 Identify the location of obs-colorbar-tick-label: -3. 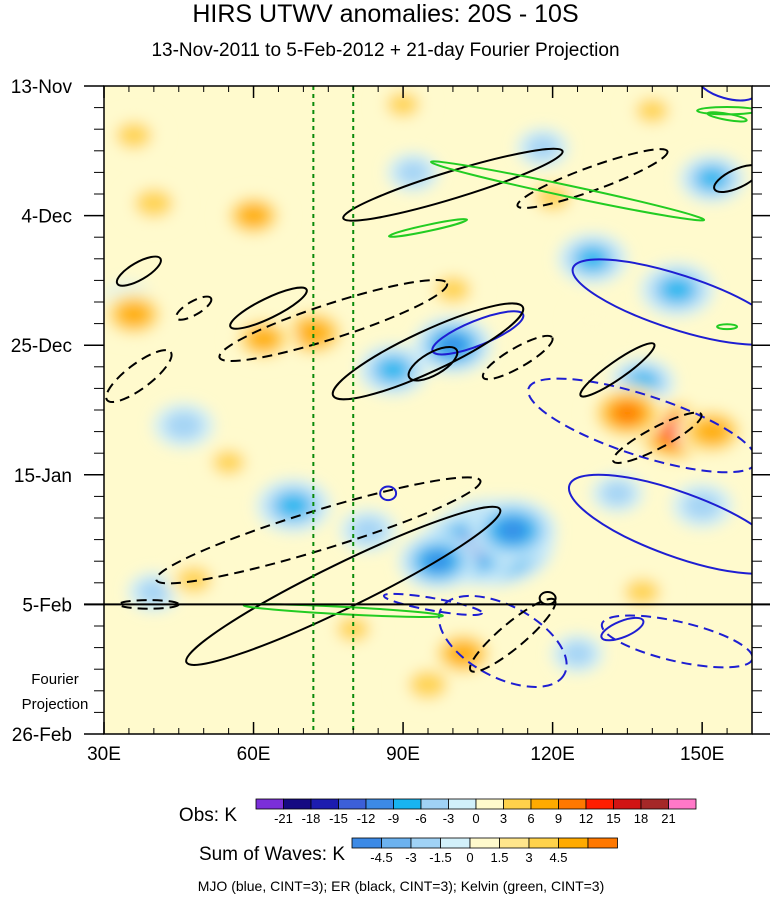
(449, 818).